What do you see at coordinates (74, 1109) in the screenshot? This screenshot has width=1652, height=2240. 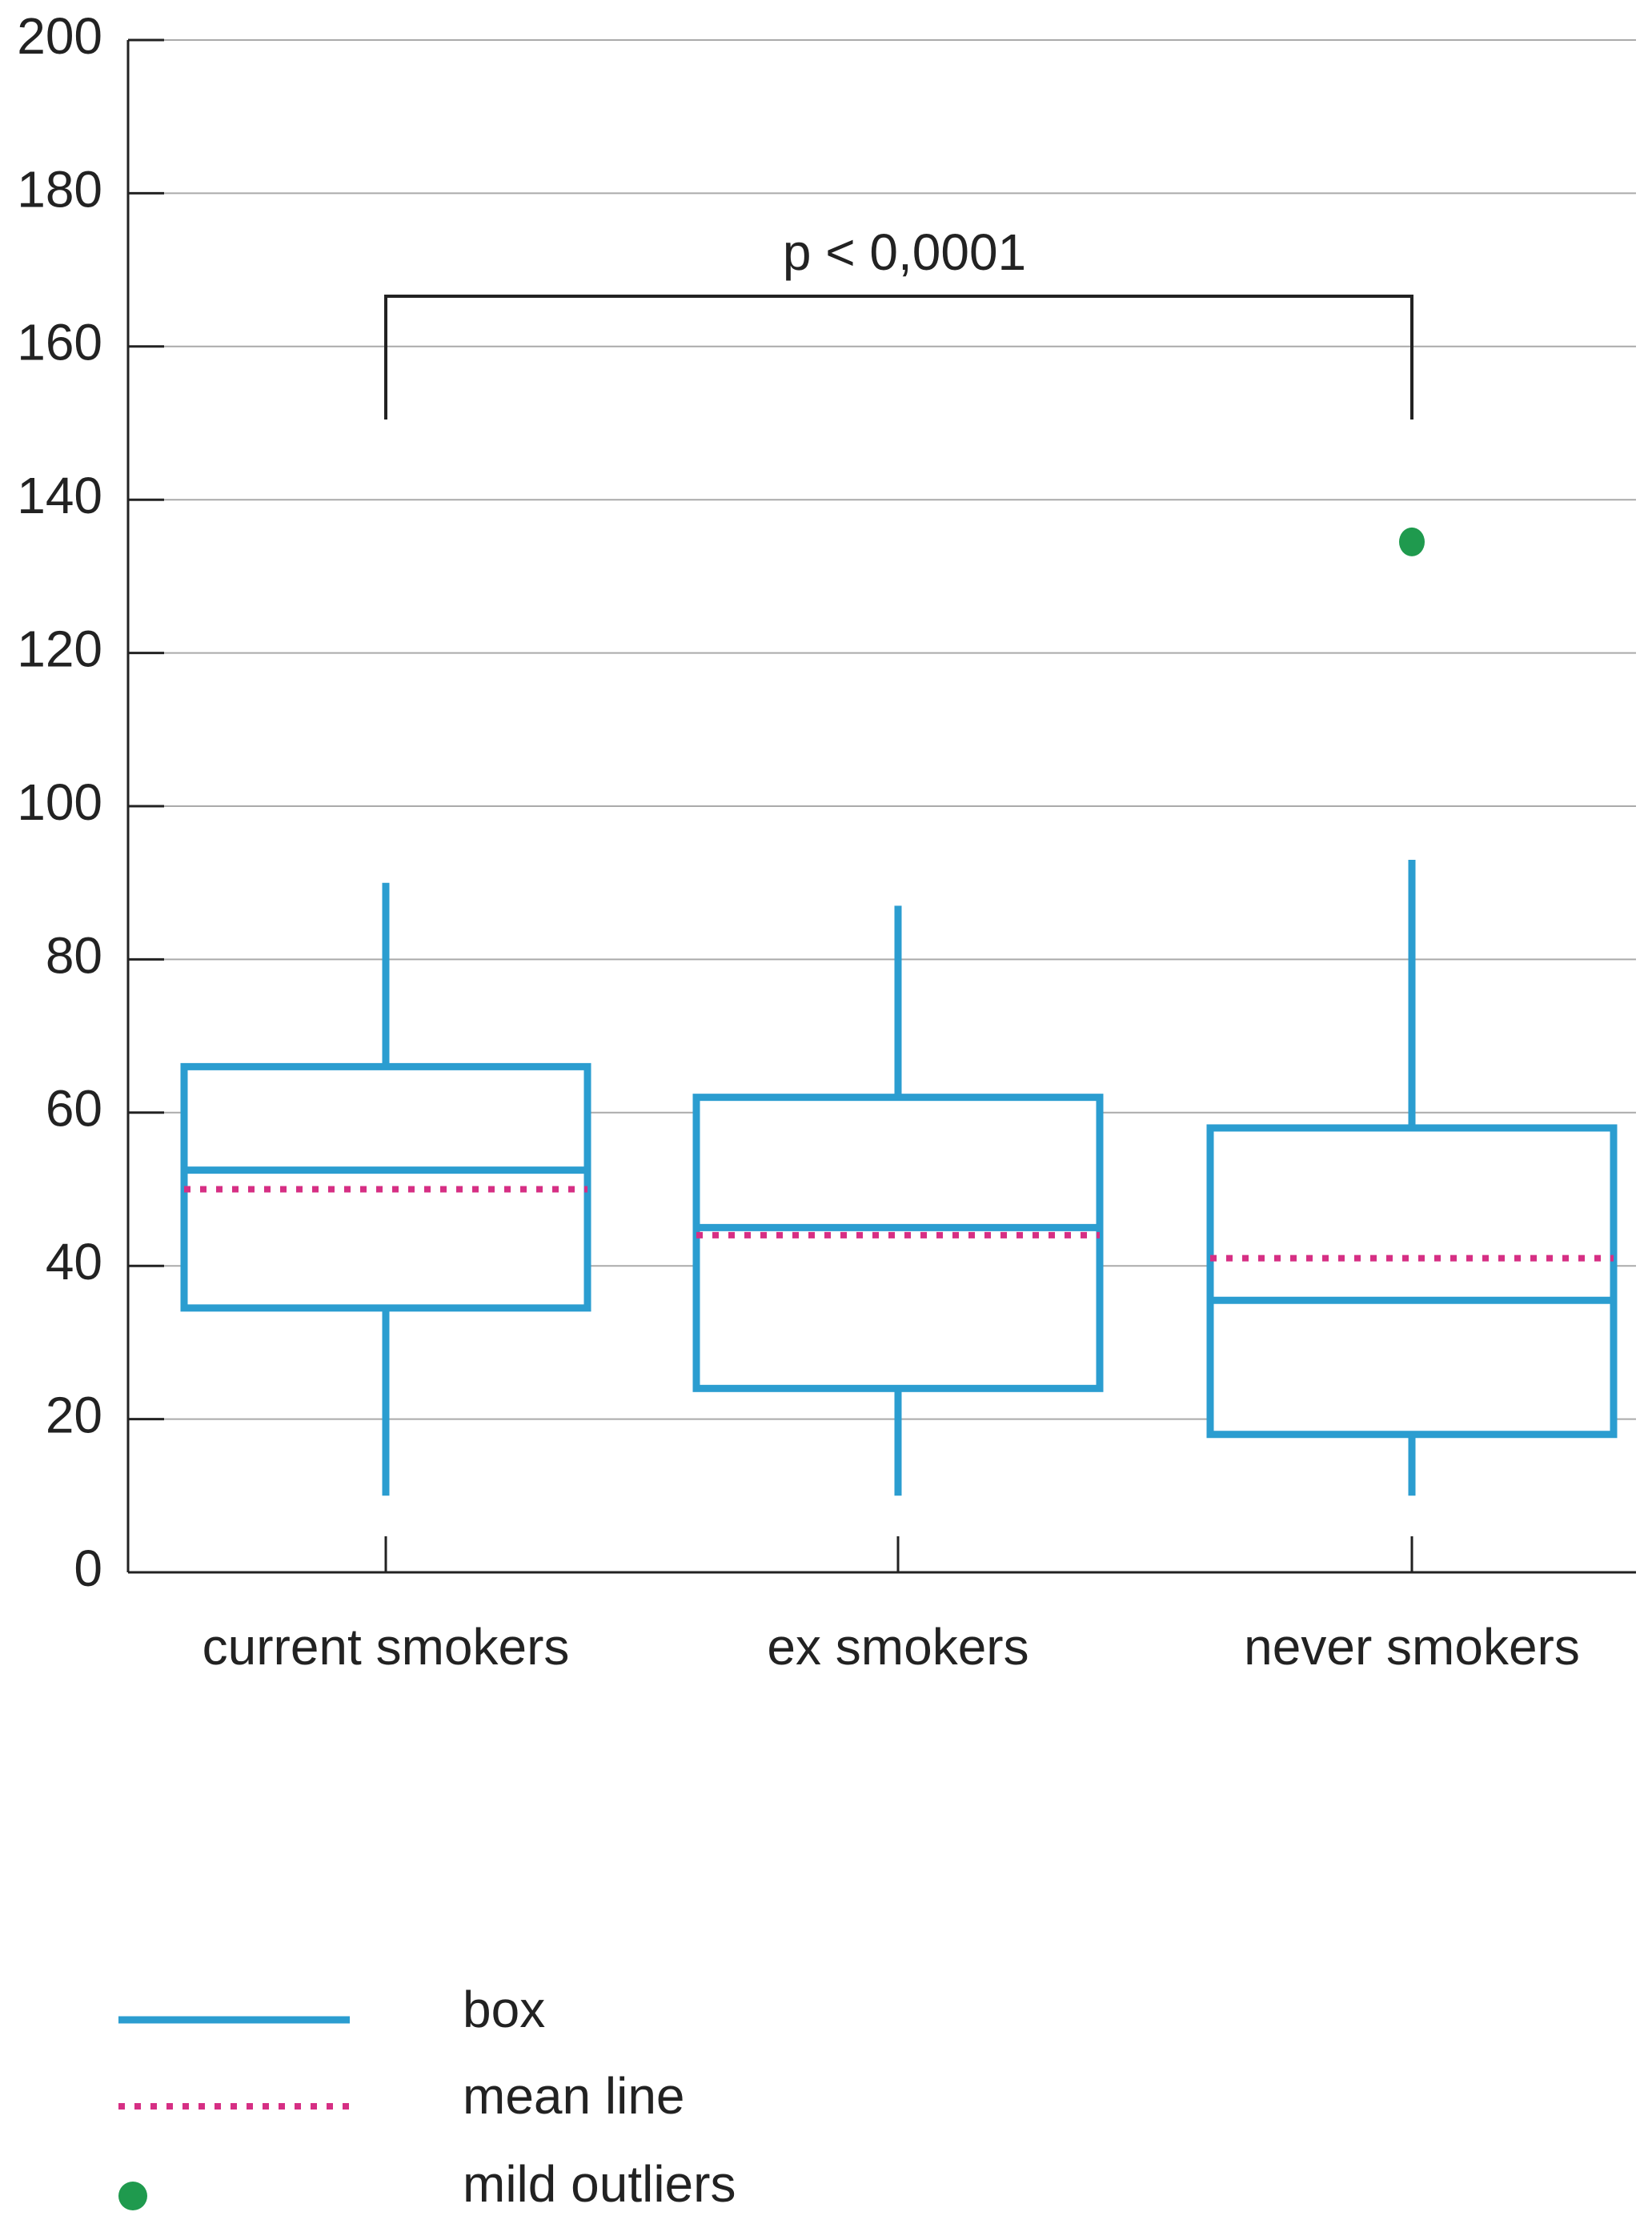 I see `y-tick-label: 60` at bounding box center [74, 1109].